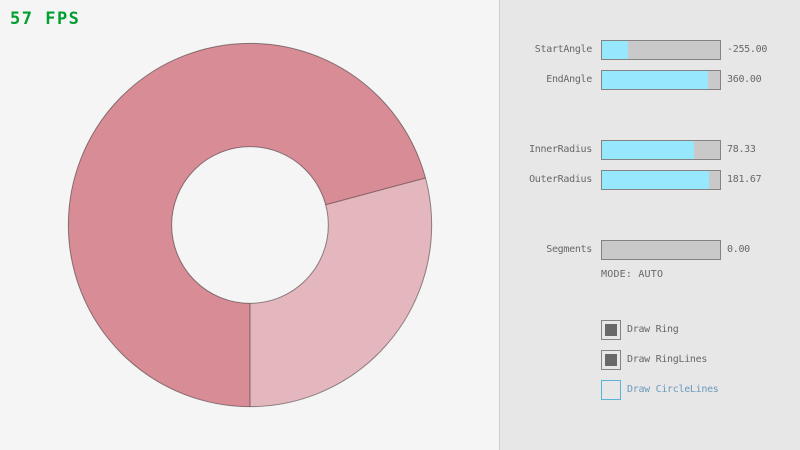 The image size is (800, 450). Describe the element at coordinates (632, 274) in the screenshot. I see `mode-label: MODE: AUTO` at that location.